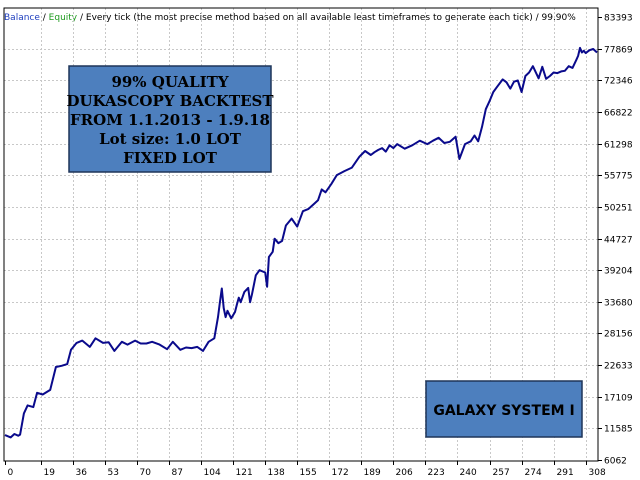 The image size is (640, 480). What do you see at coordinates (618, 272) in the screenshot?
I see `y-tick-label: 39204` at bounding box center [618, 272].